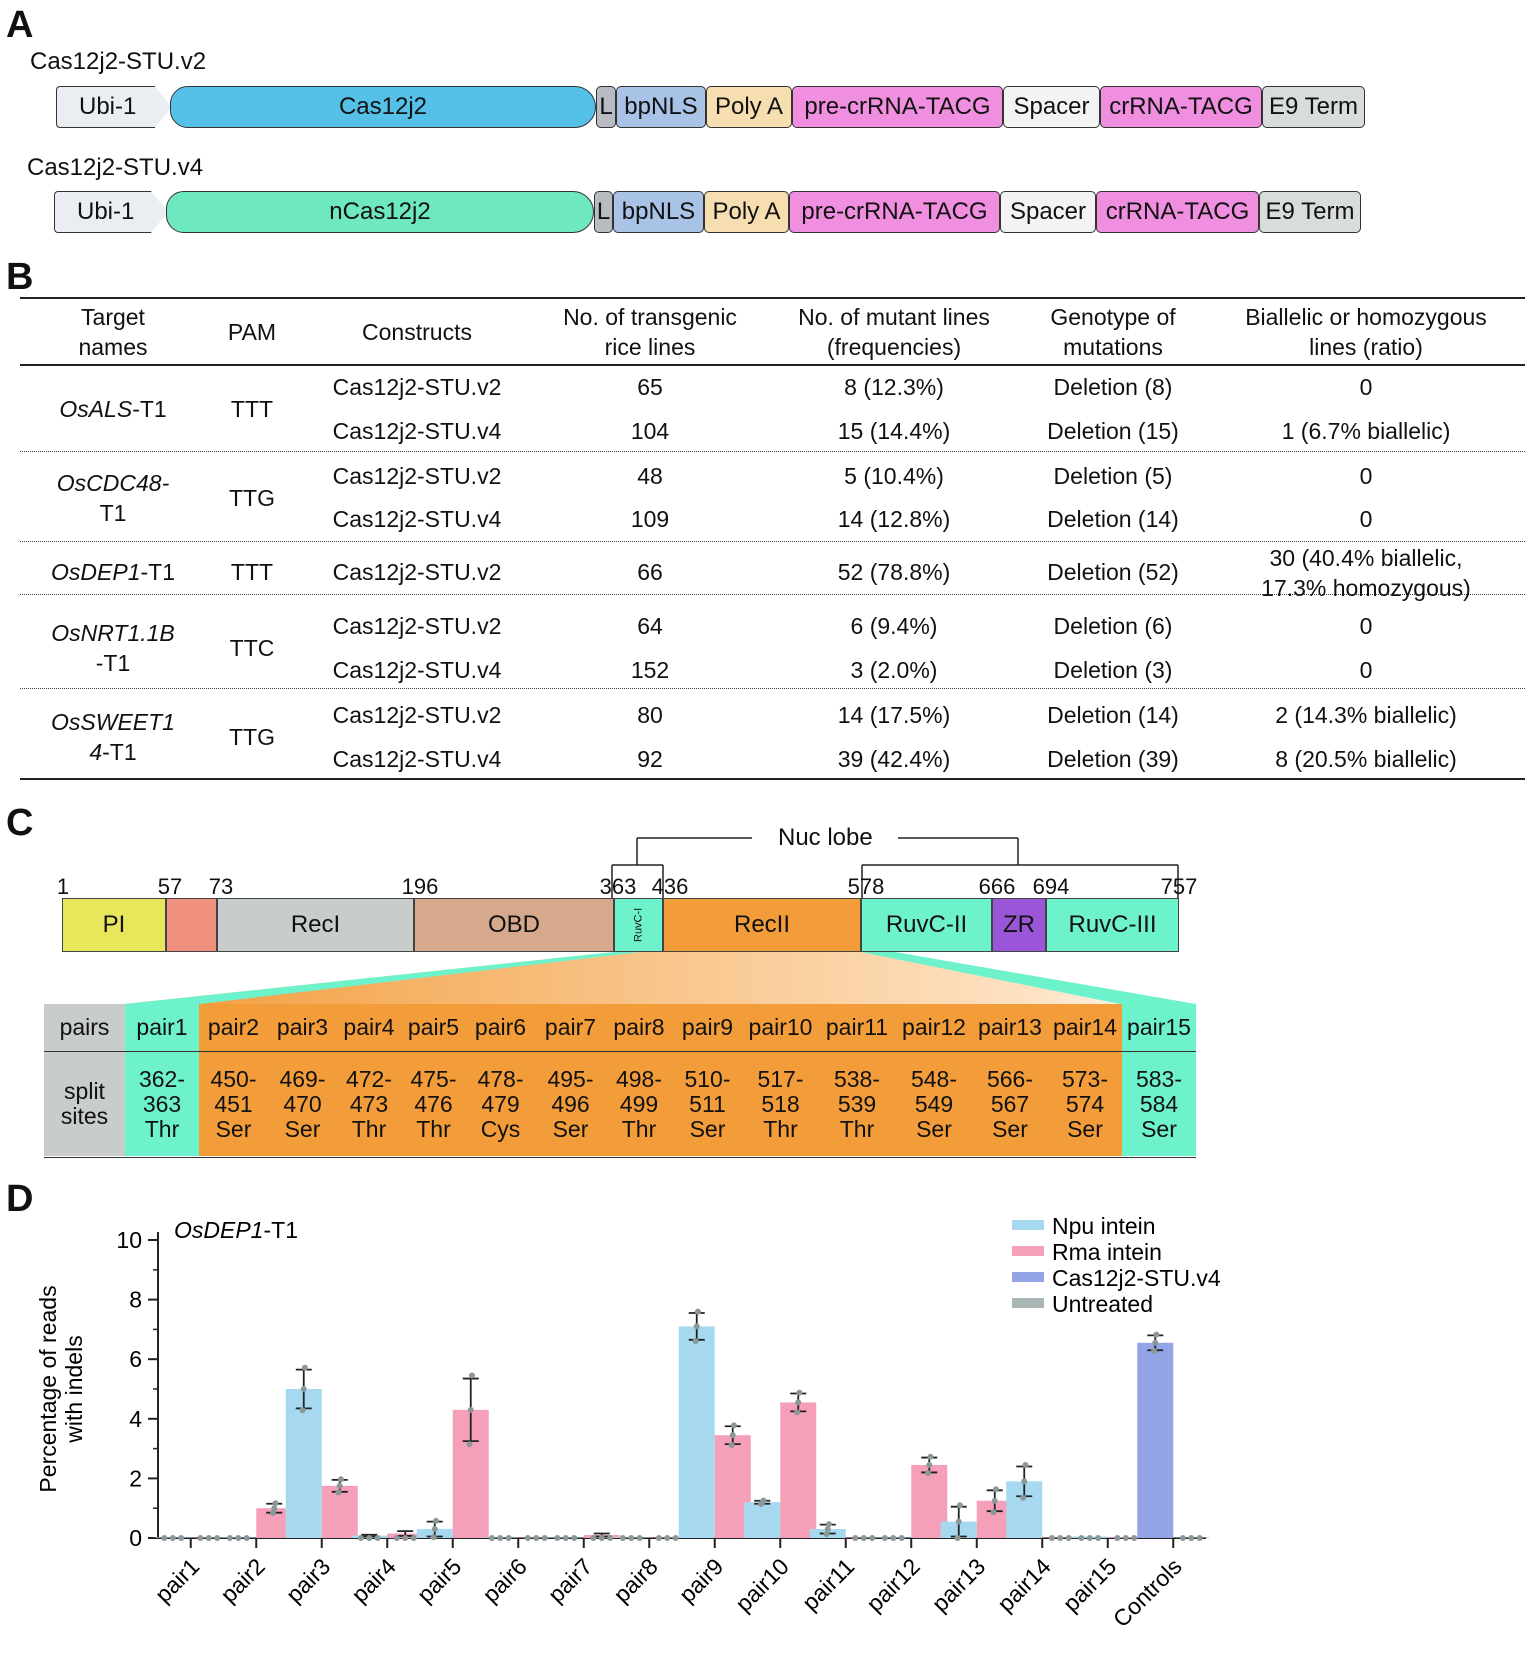 This screenshot has width=1530, height=1654. What do you see at coordinates (115, 167) in the screenshot?
I see `construct-v4-name: Cas12j2-STU.v4` at bounding box center [115, 167].